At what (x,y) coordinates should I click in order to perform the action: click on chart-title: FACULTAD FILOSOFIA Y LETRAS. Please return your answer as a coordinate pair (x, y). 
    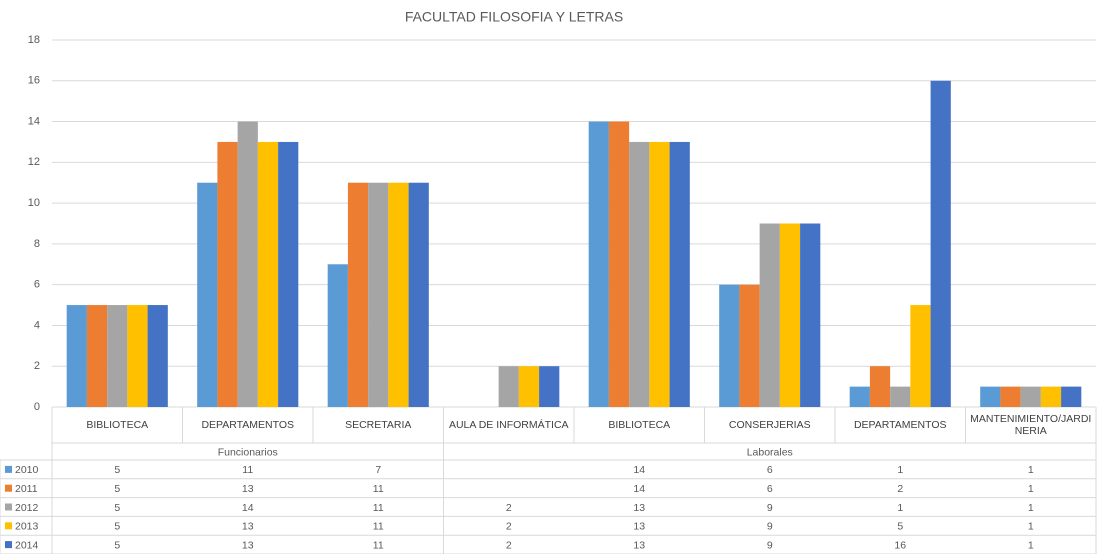
    Looking at the image, I should click on (514, 17).